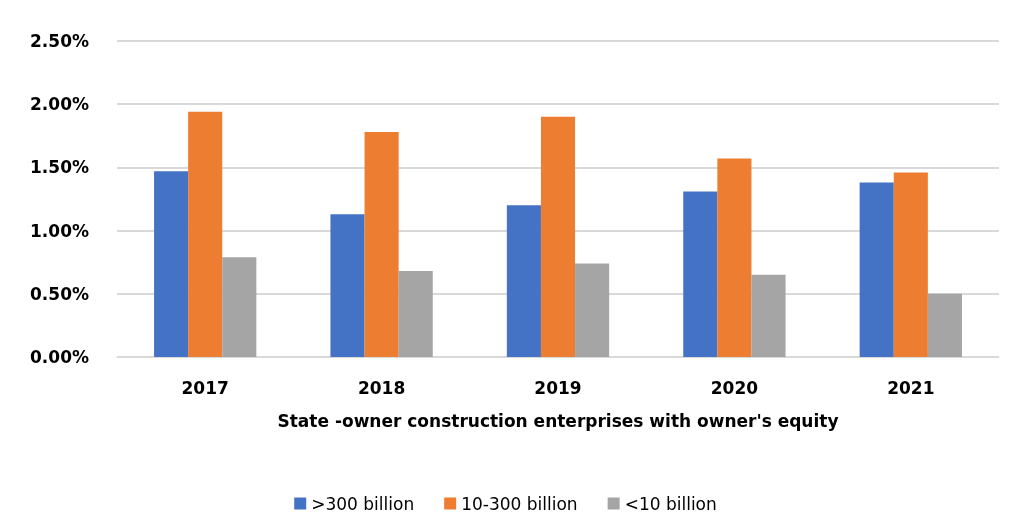 The height and width of the screenshot is (531, 1011). Describe the element at coordinates (59, 293) in the screenshot. I see `y-tick-label: 0.50%` at that location.